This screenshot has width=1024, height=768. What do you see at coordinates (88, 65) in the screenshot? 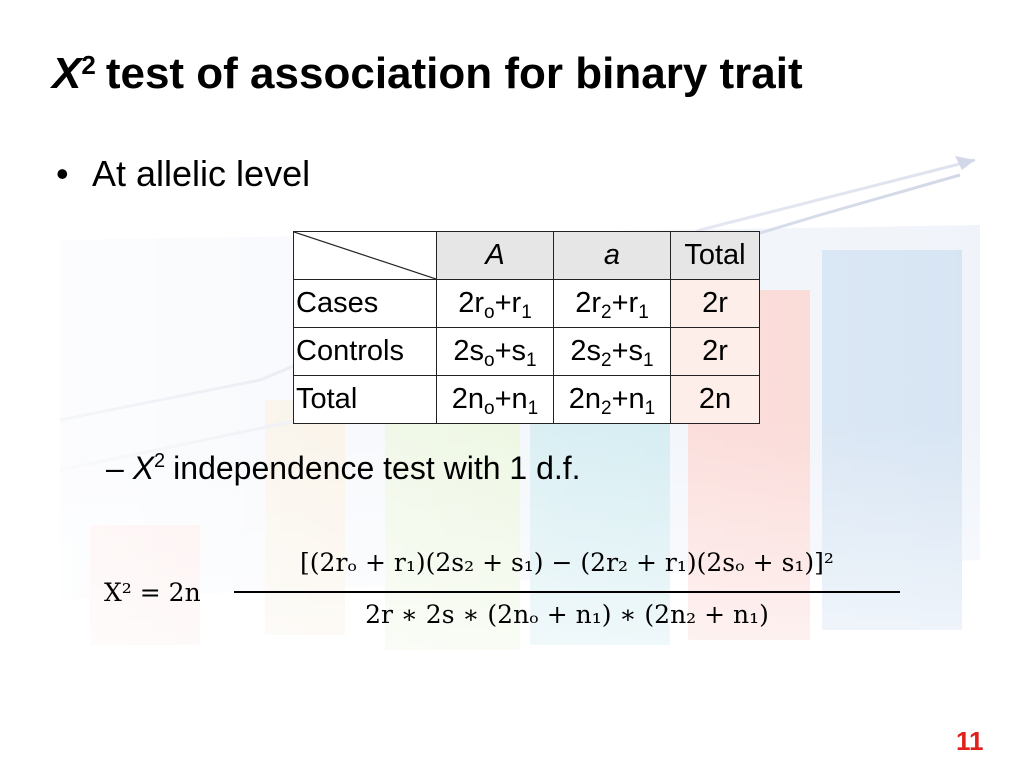
I see `title-exponent: 2` at bounding box center [88, 65].